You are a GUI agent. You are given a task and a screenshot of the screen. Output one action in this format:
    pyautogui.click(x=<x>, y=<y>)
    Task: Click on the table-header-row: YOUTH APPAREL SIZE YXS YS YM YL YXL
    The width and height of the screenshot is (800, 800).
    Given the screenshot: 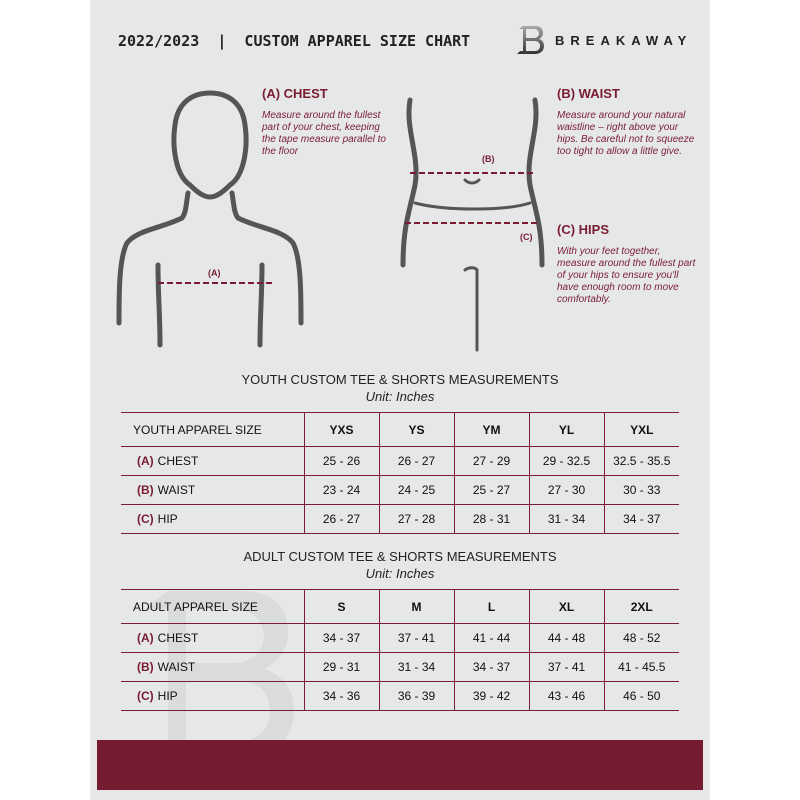 What is the action you would take?
    pyautogui.click(x=400, y=429)
    